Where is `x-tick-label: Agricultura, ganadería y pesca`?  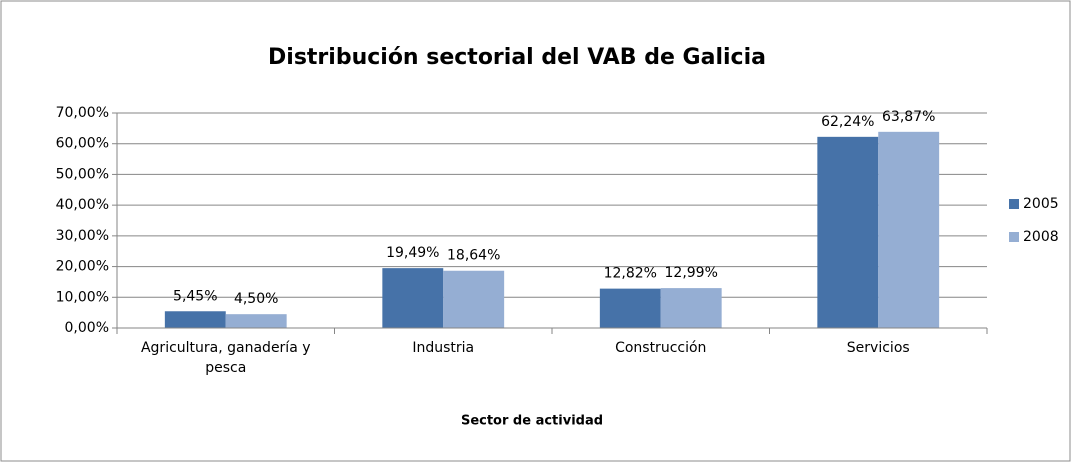
x-tick-label: Agricultura, ganadería y pesca is located at coordinates (225, 358).